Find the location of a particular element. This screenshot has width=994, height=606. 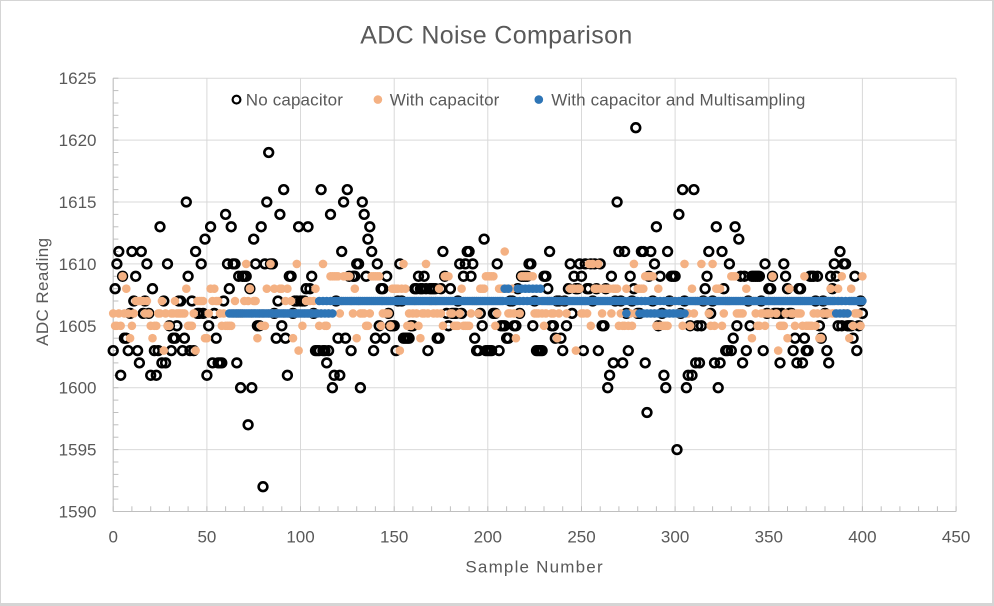

svg-text: 1605 is located at coordinates (78, 326).